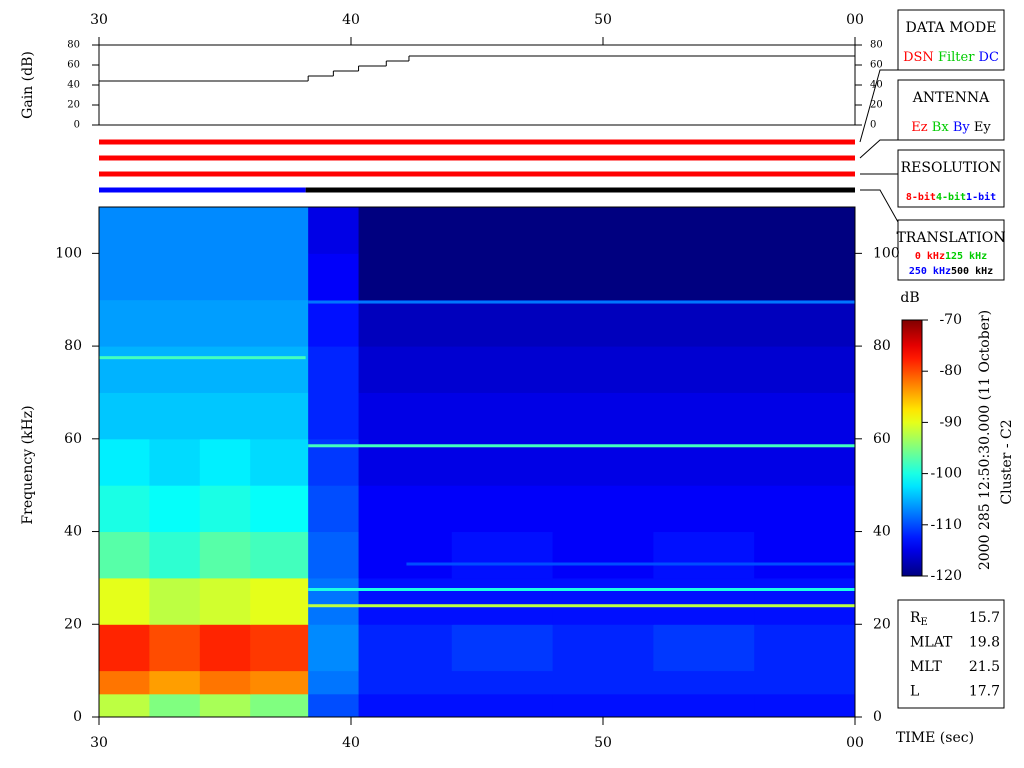  I want to click on antenna-box, so click(951, 110).